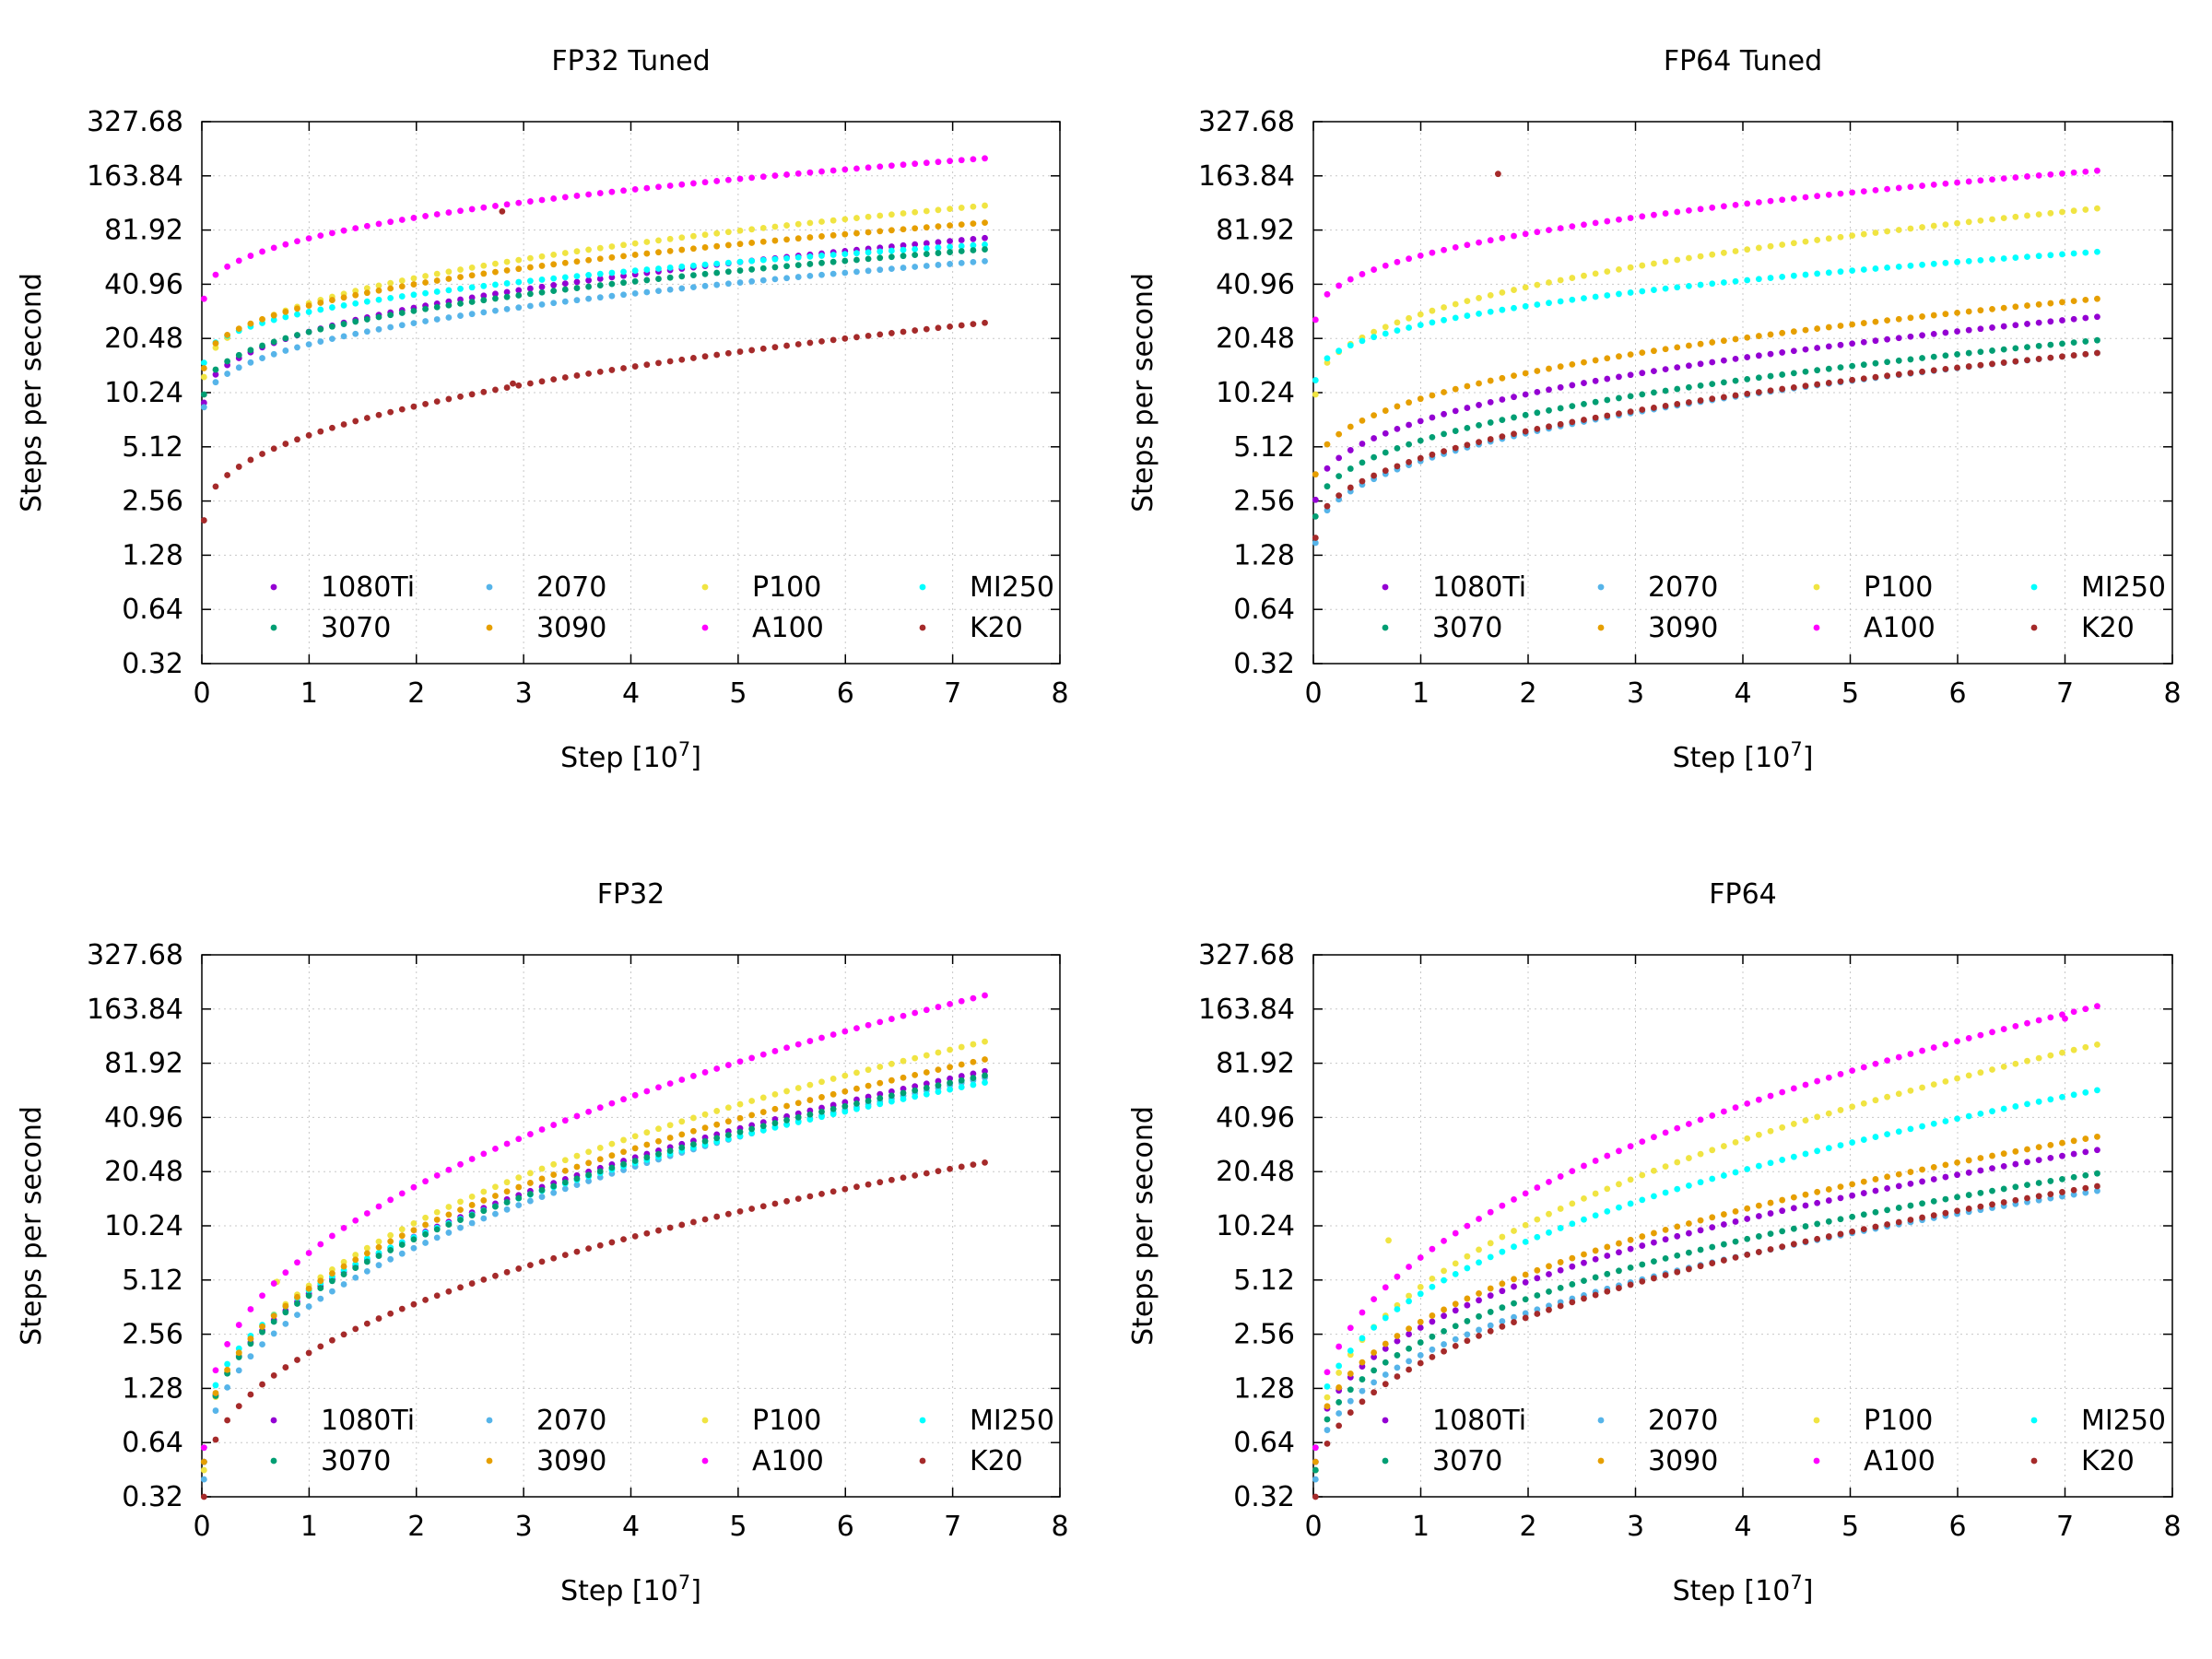 The height and width of the screenshot is (1659, 2212). Describe the element at coordinates (152, 1388) in the screenshot. I see `y-tick-label: 1.28` at that location.